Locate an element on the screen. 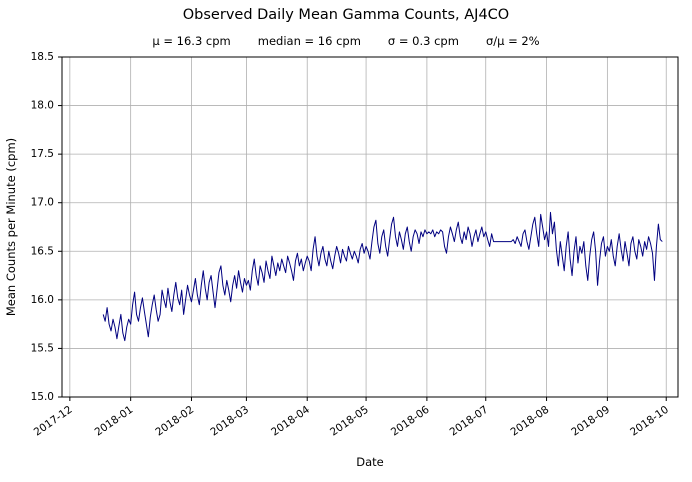  stat-median: median = 16 cpm is located at coordinates (309, 41).